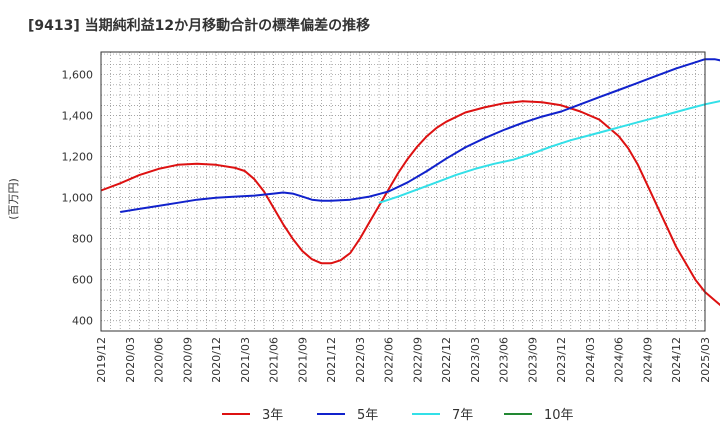  What do you see at coordinates (648, 360) in the screenshot?
I see `x-tick-label: 2024/09` at bounding box center [648, 360].